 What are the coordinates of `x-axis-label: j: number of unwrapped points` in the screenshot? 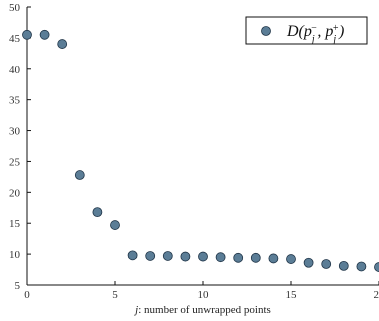 It's located at (202, 310).